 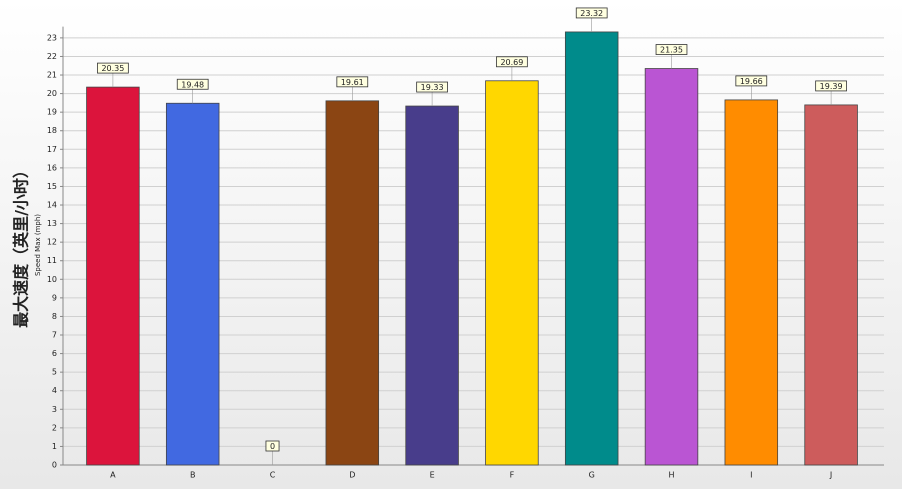 I want to click on value-label: 20.69, so click(x=511, y=62).